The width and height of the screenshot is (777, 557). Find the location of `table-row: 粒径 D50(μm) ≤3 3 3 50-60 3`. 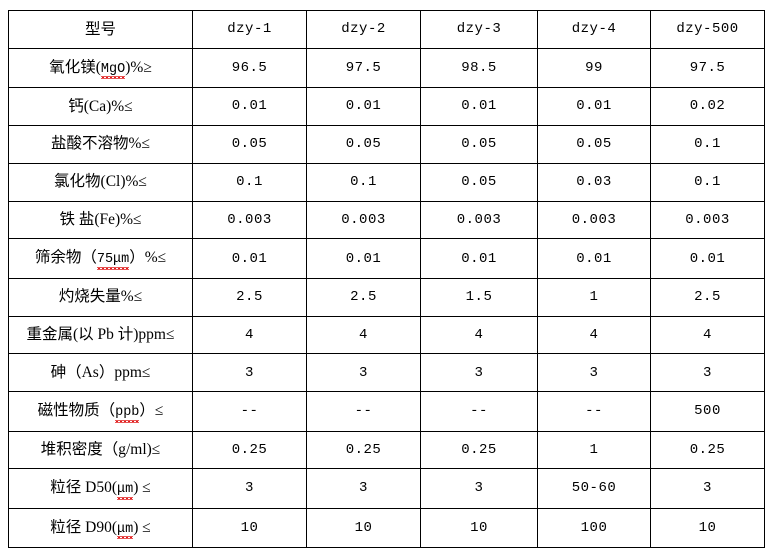

table-row: 粒径 D50(μm) ≤3 3 3 50-60 3 is located at coordinates (386, 488).